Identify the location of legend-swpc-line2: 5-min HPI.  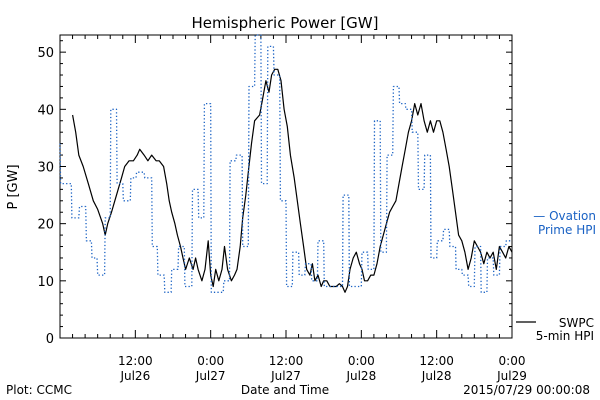
(565, 336).